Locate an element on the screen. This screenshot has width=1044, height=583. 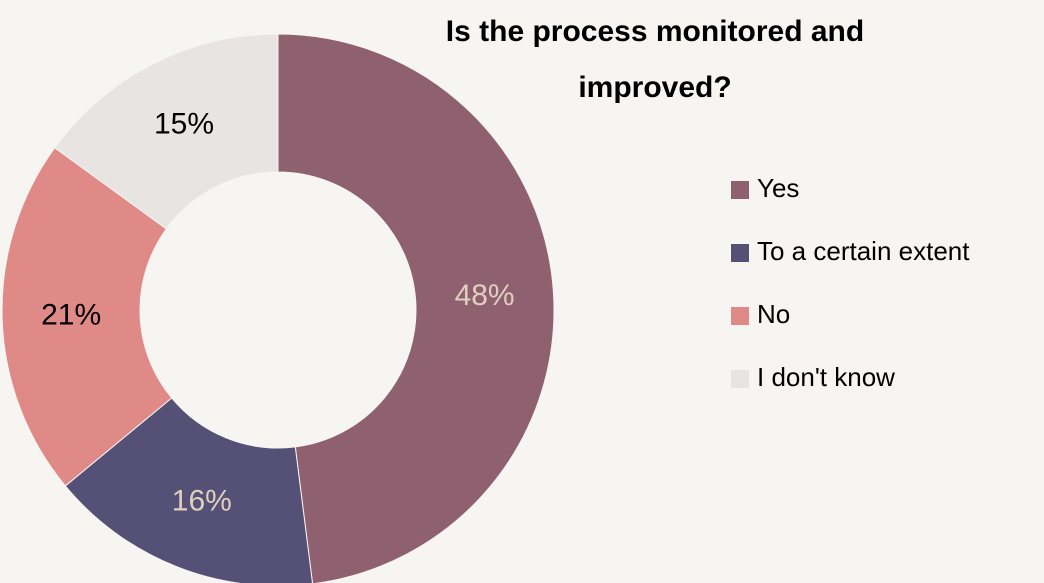
legend-label: To a certain extent is located at coordinates (863, 251).